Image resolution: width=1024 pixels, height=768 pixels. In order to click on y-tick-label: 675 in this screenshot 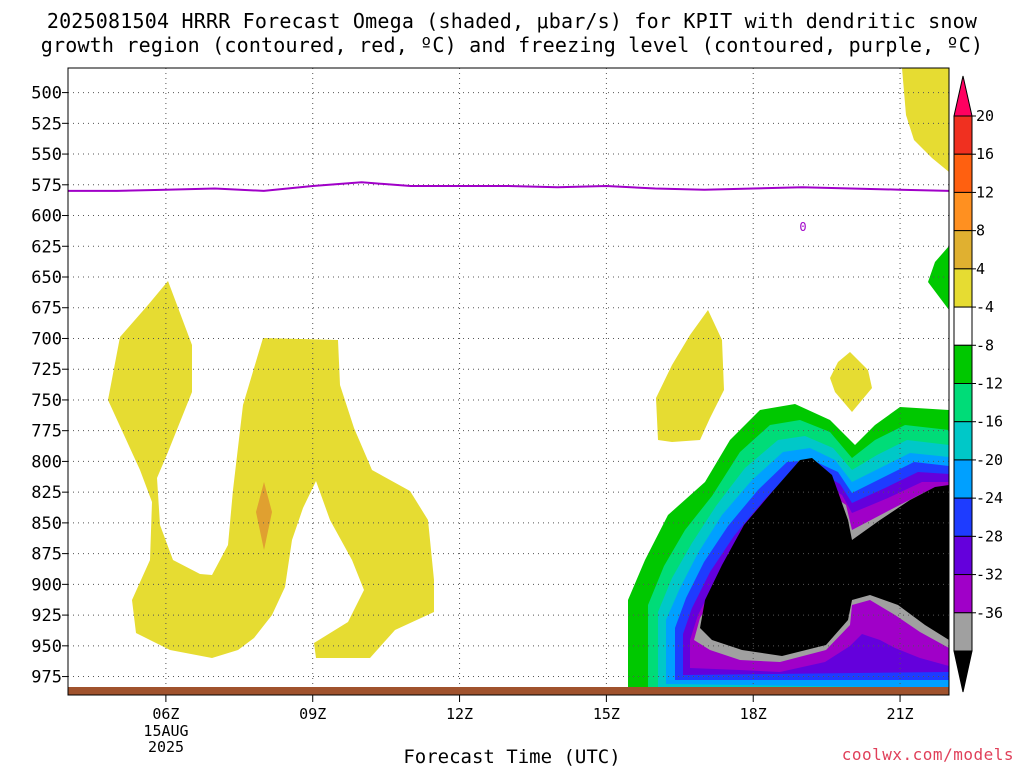, I will do `click(46, 309)`.